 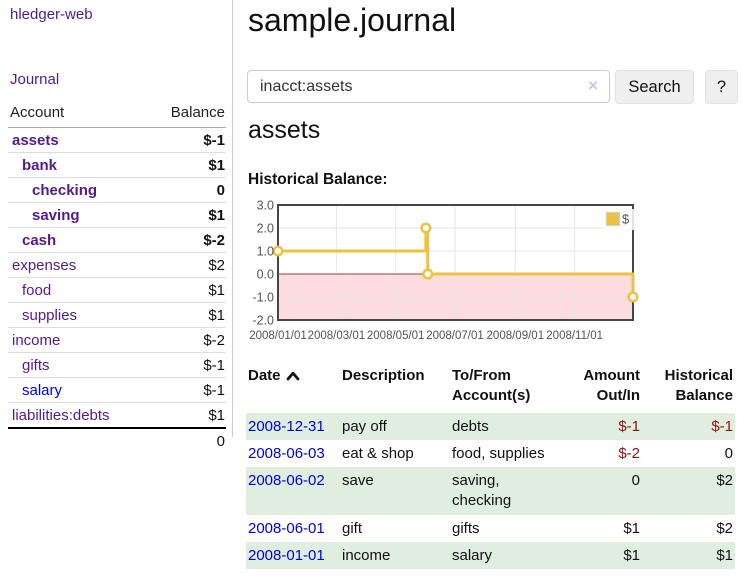 I want to click on transaction-amount: $-2, so click(x=629, y=453).